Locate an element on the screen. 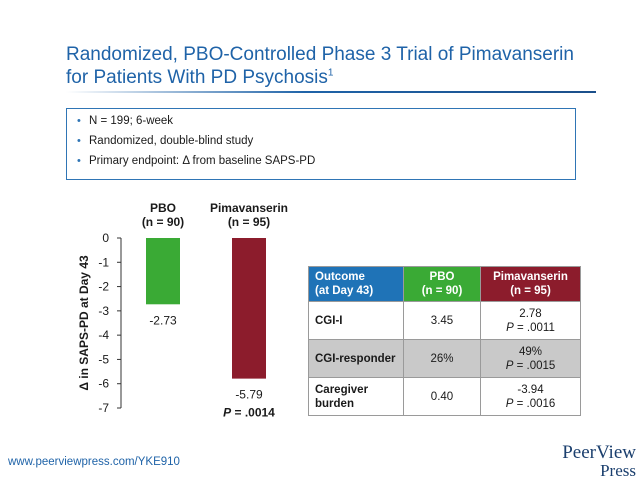 The width and height of the screenshot is (642, 481). logo-line2: Press is located at coordinates (618, 470).